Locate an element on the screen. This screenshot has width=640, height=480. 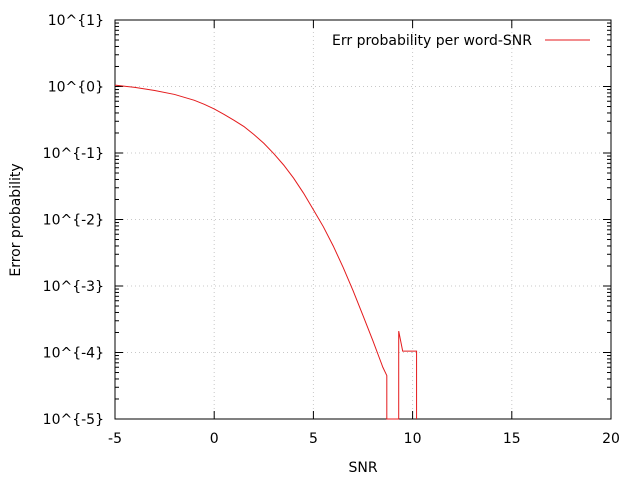
y-tick-label: 10^{1} is located at coordinates (76, 21).